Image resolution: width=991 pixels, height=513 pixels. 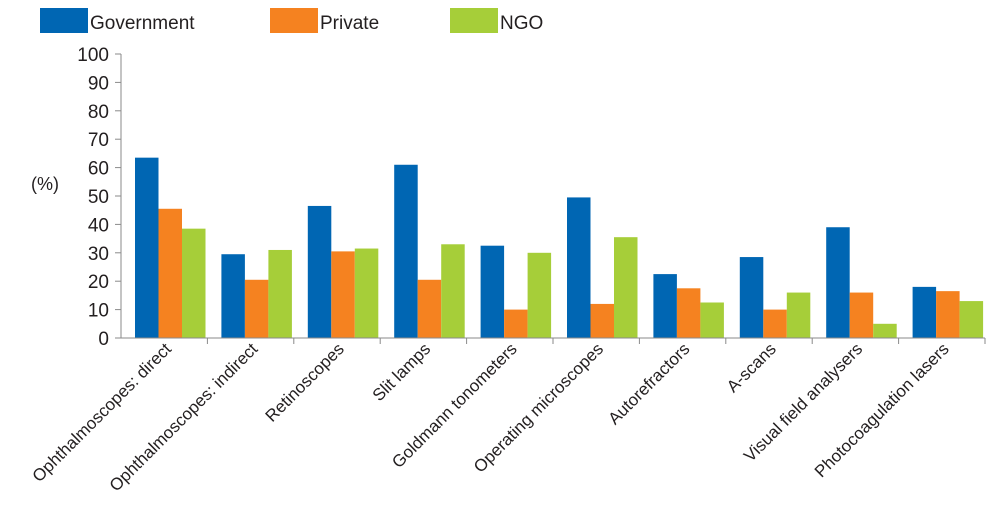 What do you see at coordinates (366, 293) in the screenshot?
I see `bar-ngo-retinoscopes` at bounding box center [366, 293].